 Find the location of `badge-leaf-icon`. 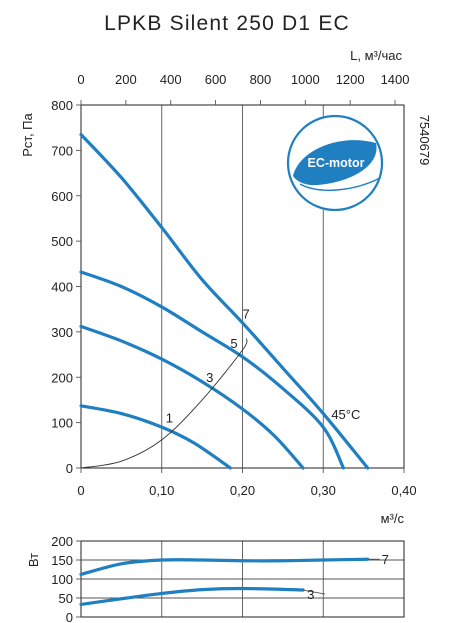

badge-leaf-icon is located at coordinates (335, 163).